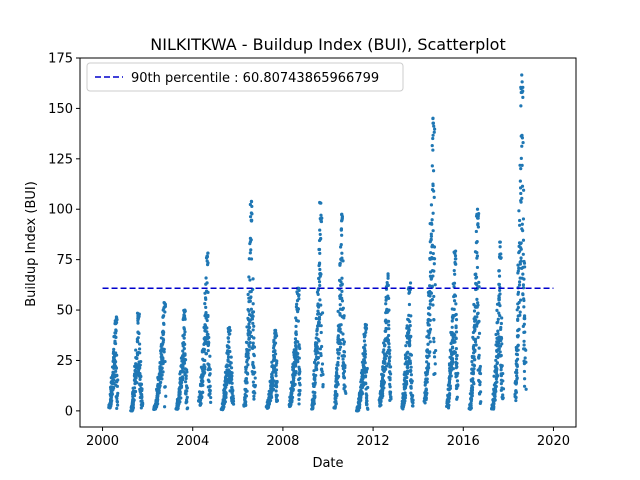  What do you see at coordinates (60, 159) in the screenshot?
I see `y-tick-label: 125` at bounding box center [60, 159].